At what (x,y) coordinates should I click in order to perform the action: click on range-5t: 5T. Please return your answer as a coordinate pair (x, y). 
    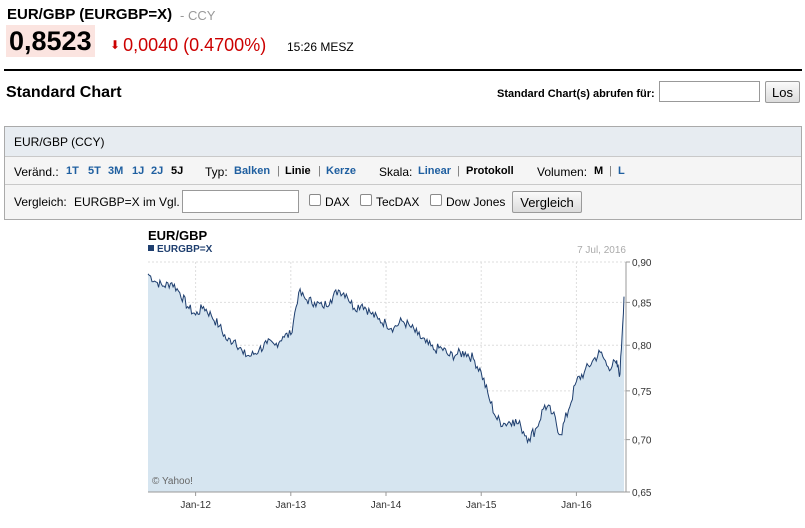
    Looking at the image, I should click on (94, 171).